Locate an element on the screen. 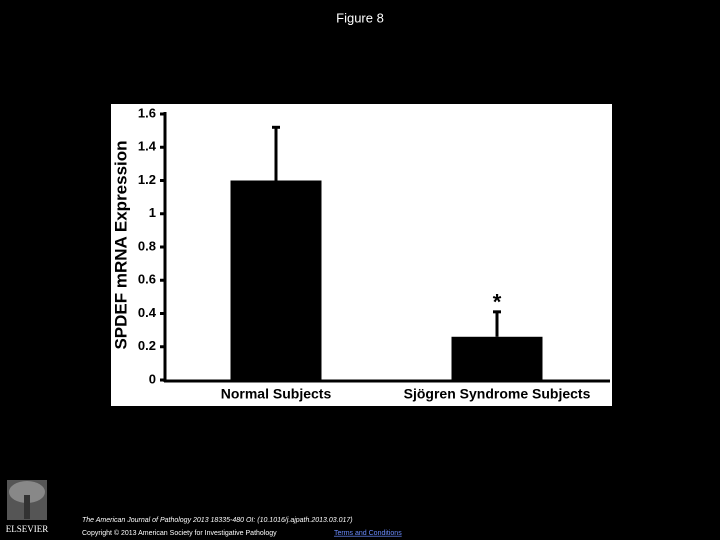  slide-title: Figure 8 is located at coordinates (360, 17).